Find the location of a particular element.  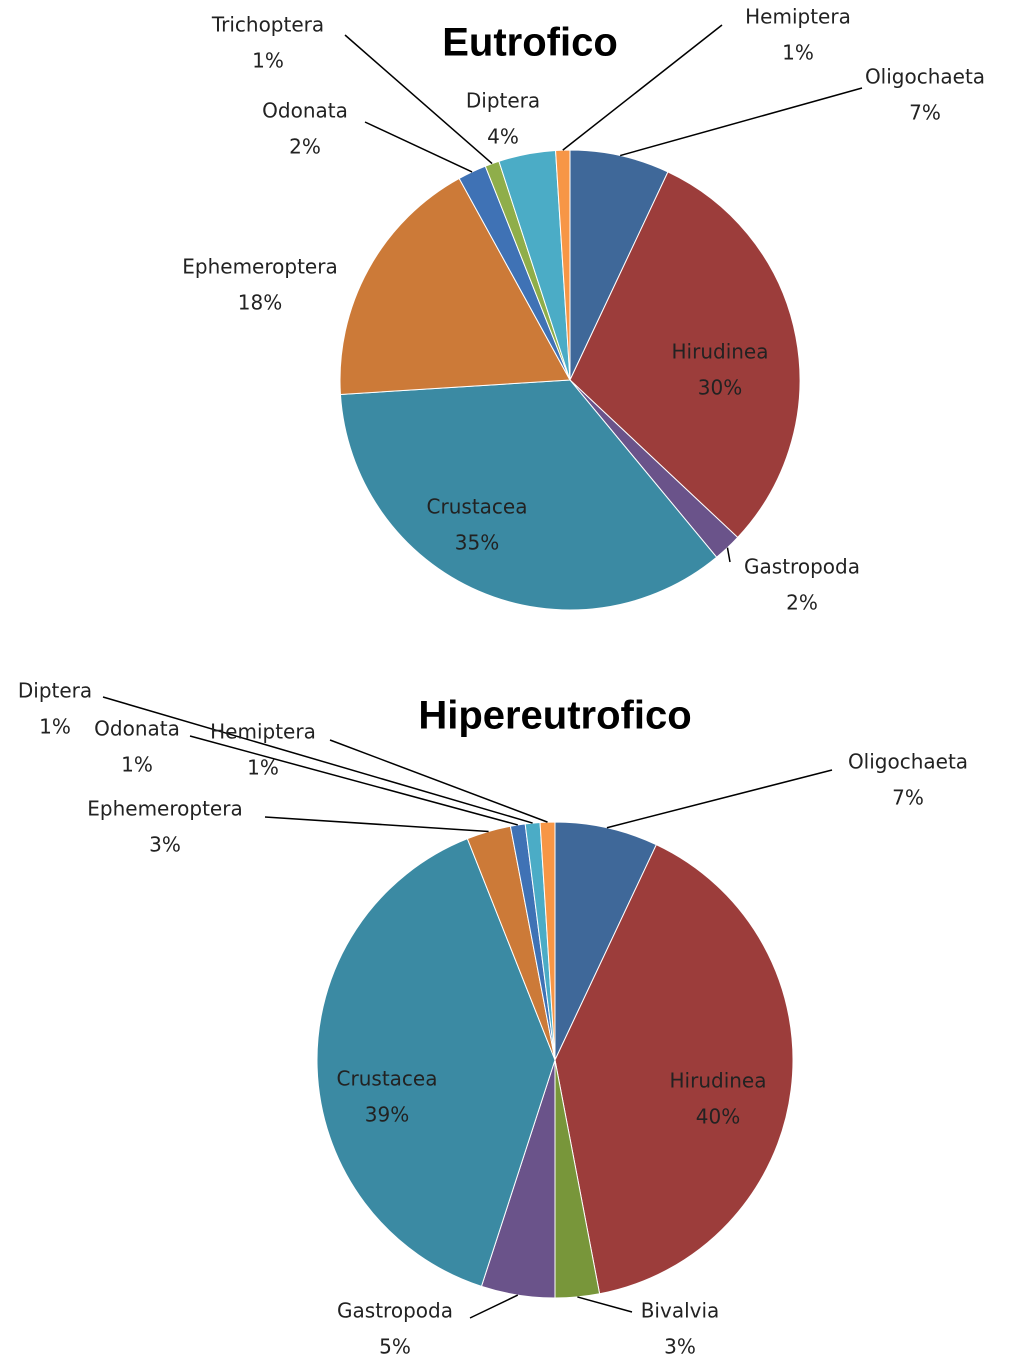

slice-value-label: 39% is located at coordinates (387, 1115).